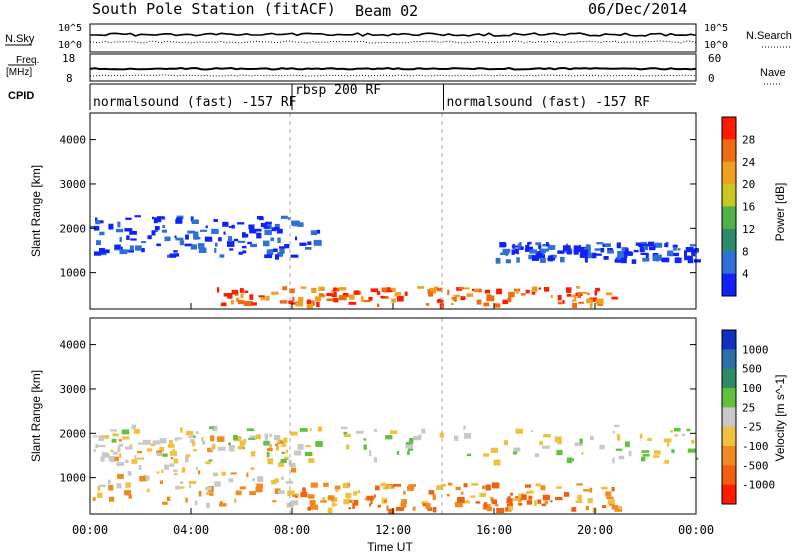  What do you see at coordinates (748, 207) in the screenshot?
I see `power-colorbar-tick: 16` at bounding box center [748, 207].